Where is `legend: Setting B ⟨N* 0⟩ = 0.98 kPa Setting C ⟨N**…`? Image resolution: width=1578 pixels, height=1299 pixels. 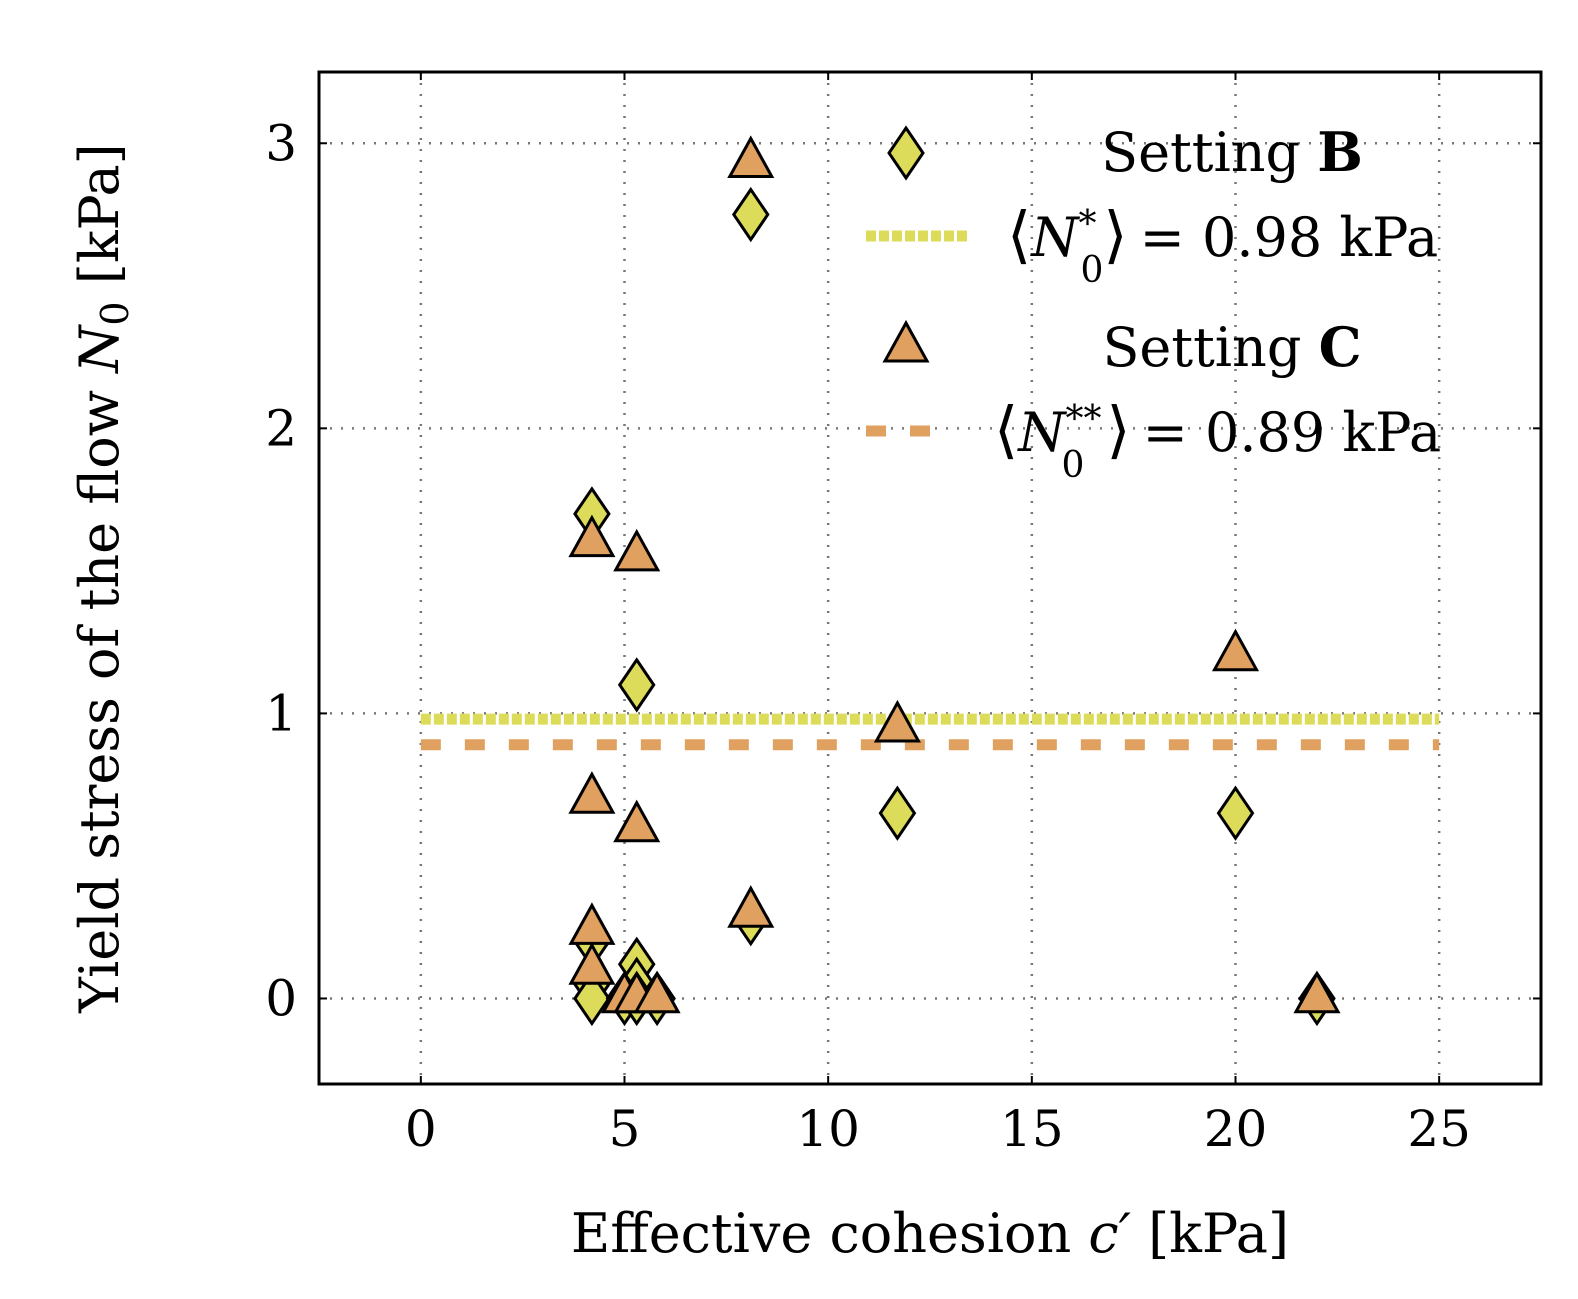 legend: Setting B ⟨N* 0⟩ = 0.98 kPa Setting C ⟨N**… is located at coordinates (1153, 303).